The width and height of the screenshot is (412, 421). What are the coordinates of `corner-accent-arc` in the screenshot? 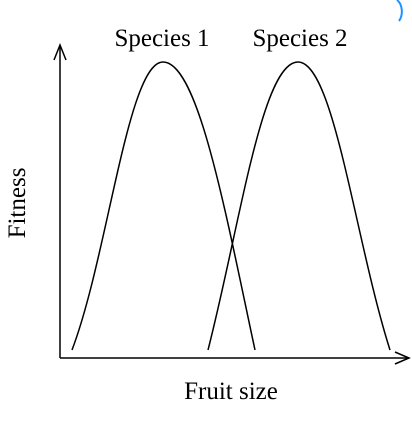 It's located at (399, 11).